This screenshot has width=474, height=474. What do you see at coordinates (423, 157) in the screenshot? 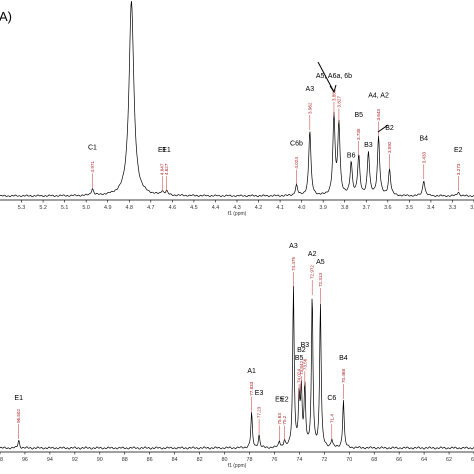
I see `chemical-shift-label: 3.433` at bounding box center [423, 157].